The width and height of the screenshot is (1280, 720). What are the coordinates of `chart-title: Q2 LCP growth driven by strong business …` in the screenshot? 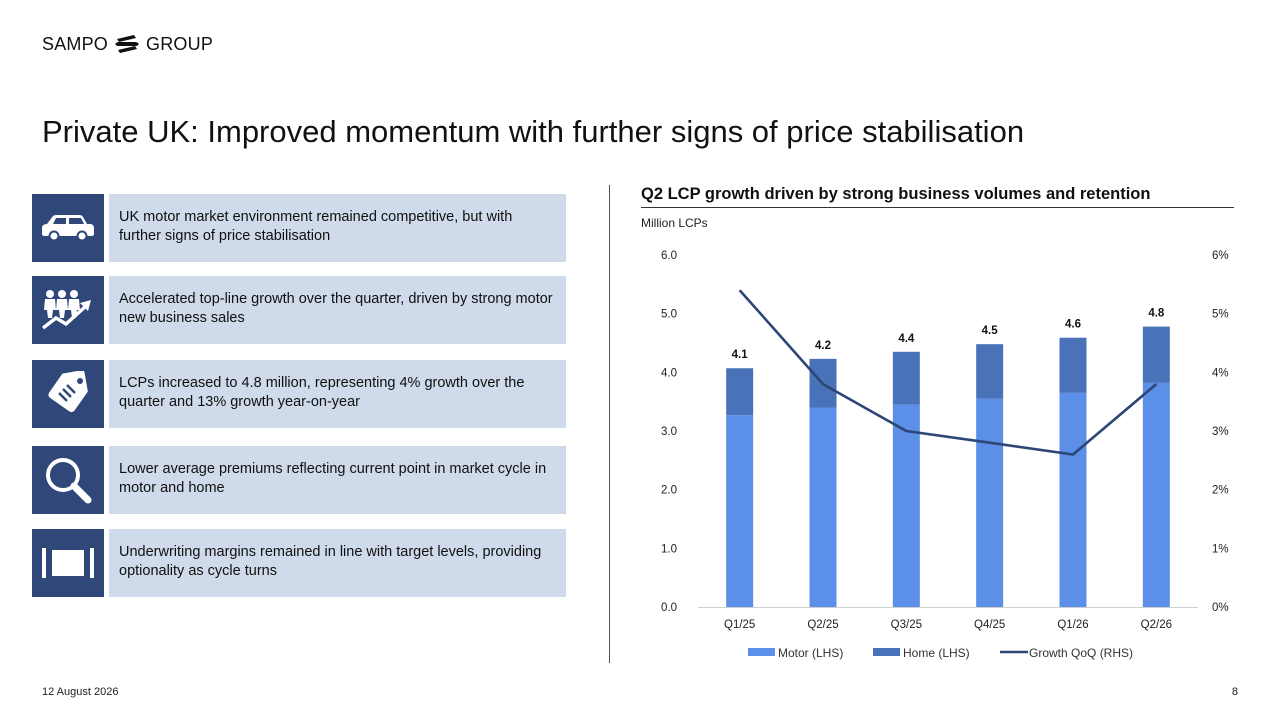 It's located at (896, 194).